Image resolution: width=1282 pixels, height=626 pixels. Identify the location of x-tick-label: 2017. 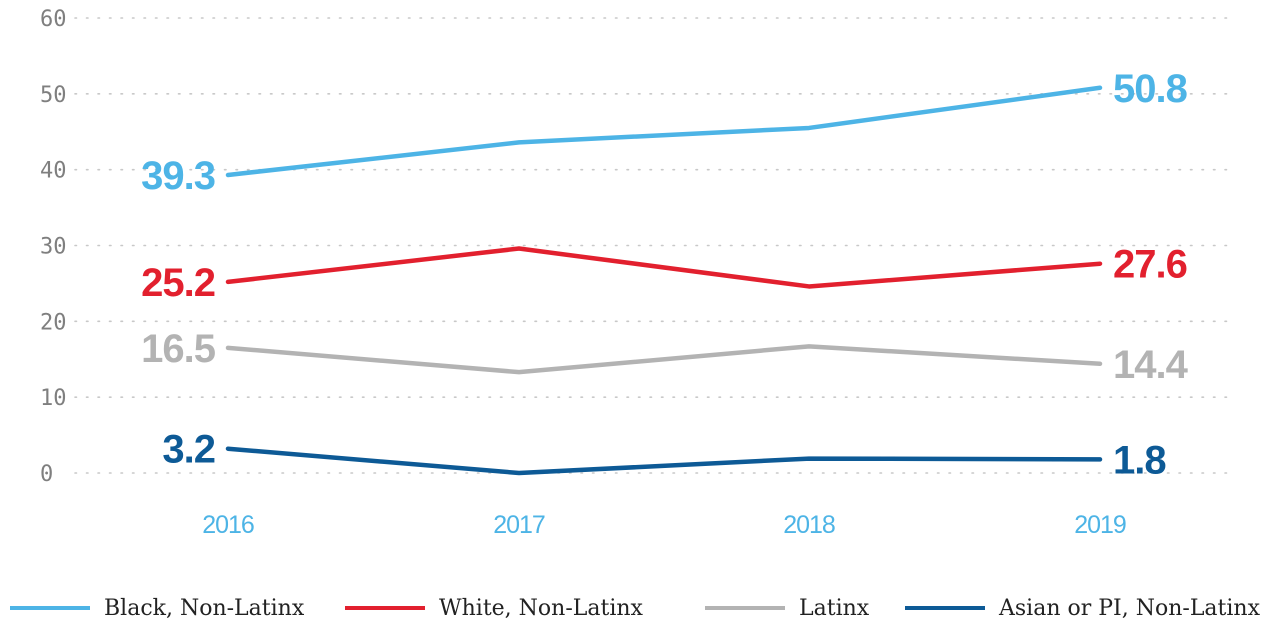
(519, 525).